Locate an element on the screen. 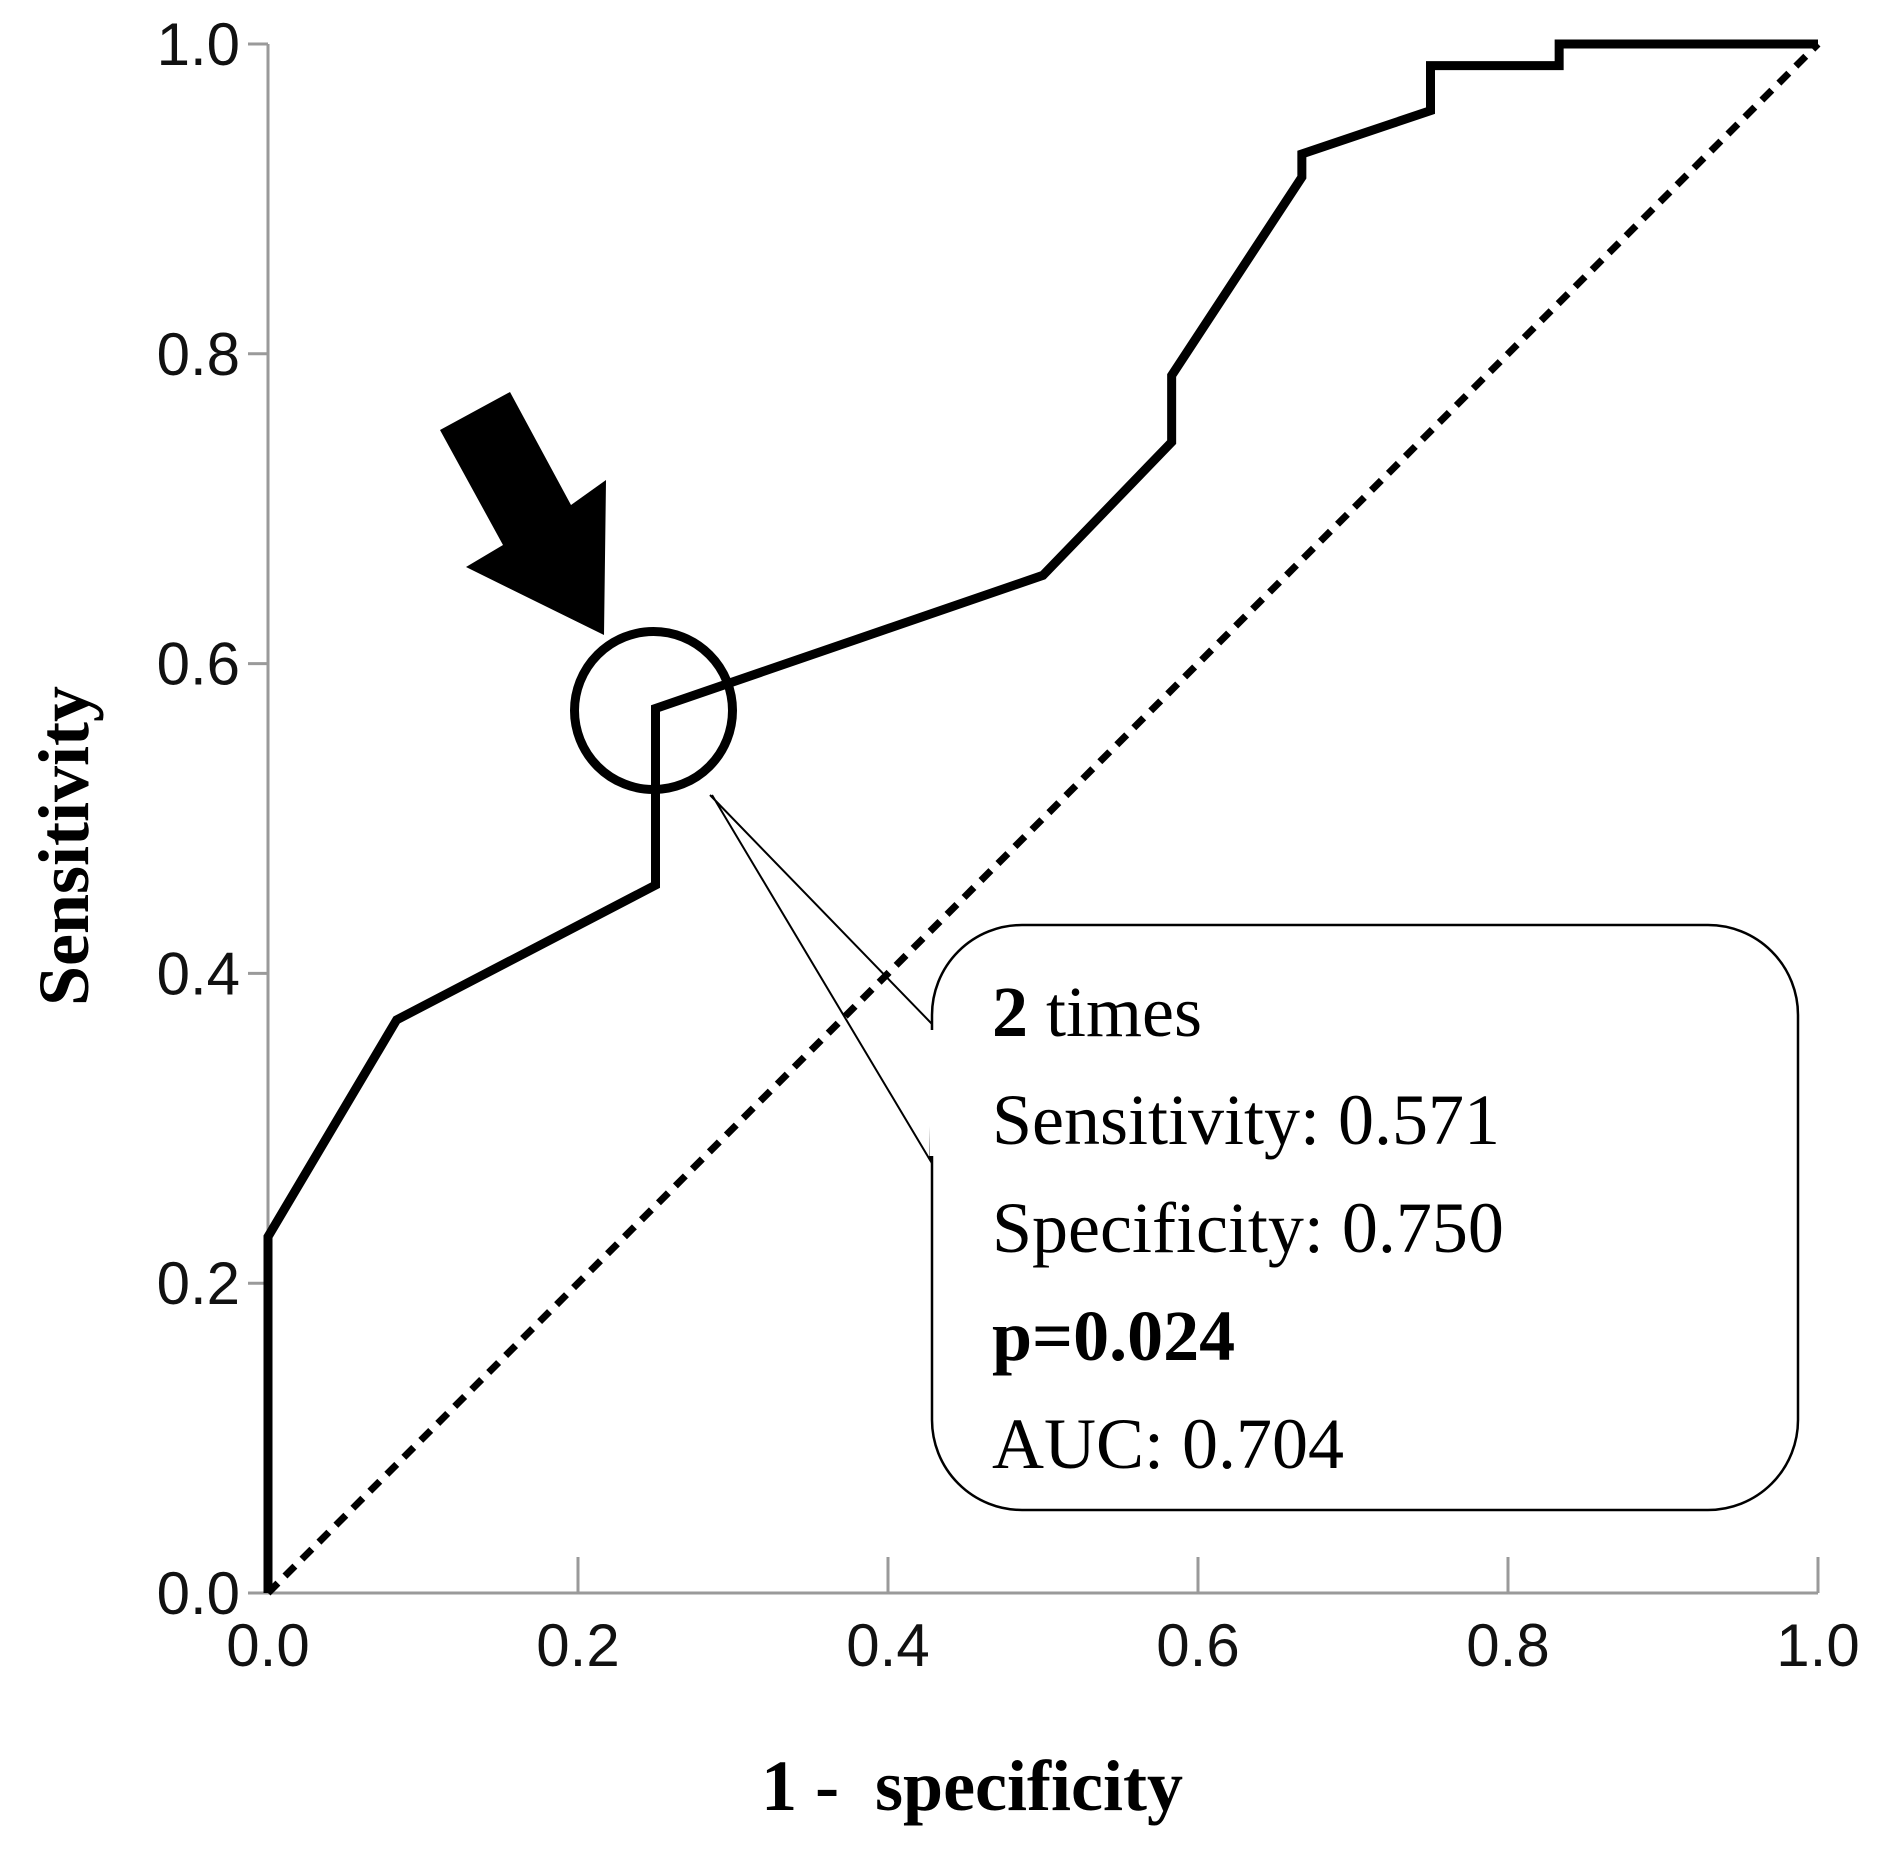 This screenshot has width=1878, height=1857. y-tick-label: 0.4 is located at coordinates (198, 973).